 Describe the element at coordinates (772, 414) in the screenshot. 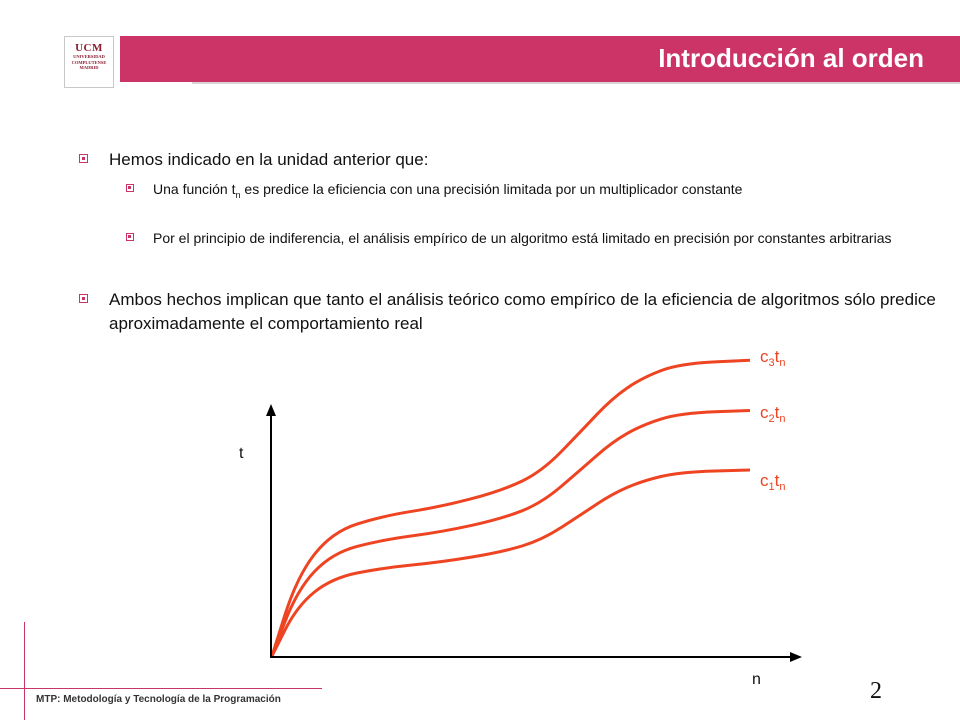

I see `series-label-c2tn: c2tn` at that location.